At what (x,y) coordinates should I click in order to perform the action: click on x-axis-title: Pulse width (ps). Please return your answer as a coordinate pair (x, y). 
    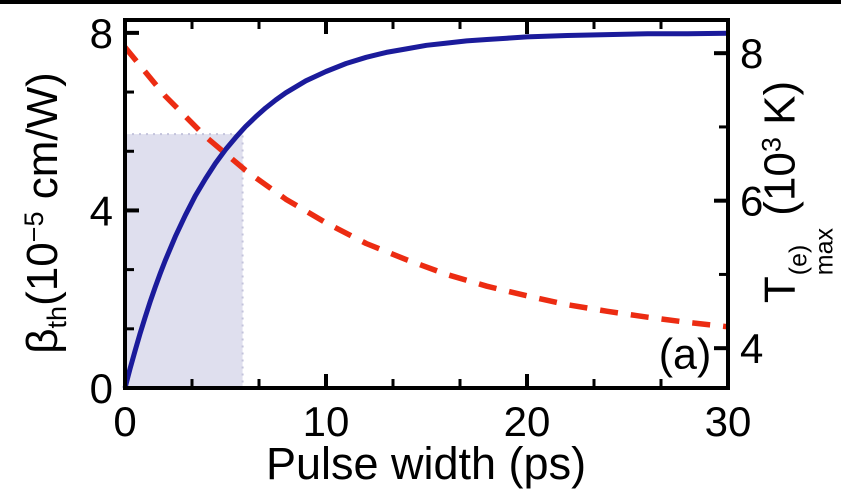
    Looking at the image, I should click on (426, 463).